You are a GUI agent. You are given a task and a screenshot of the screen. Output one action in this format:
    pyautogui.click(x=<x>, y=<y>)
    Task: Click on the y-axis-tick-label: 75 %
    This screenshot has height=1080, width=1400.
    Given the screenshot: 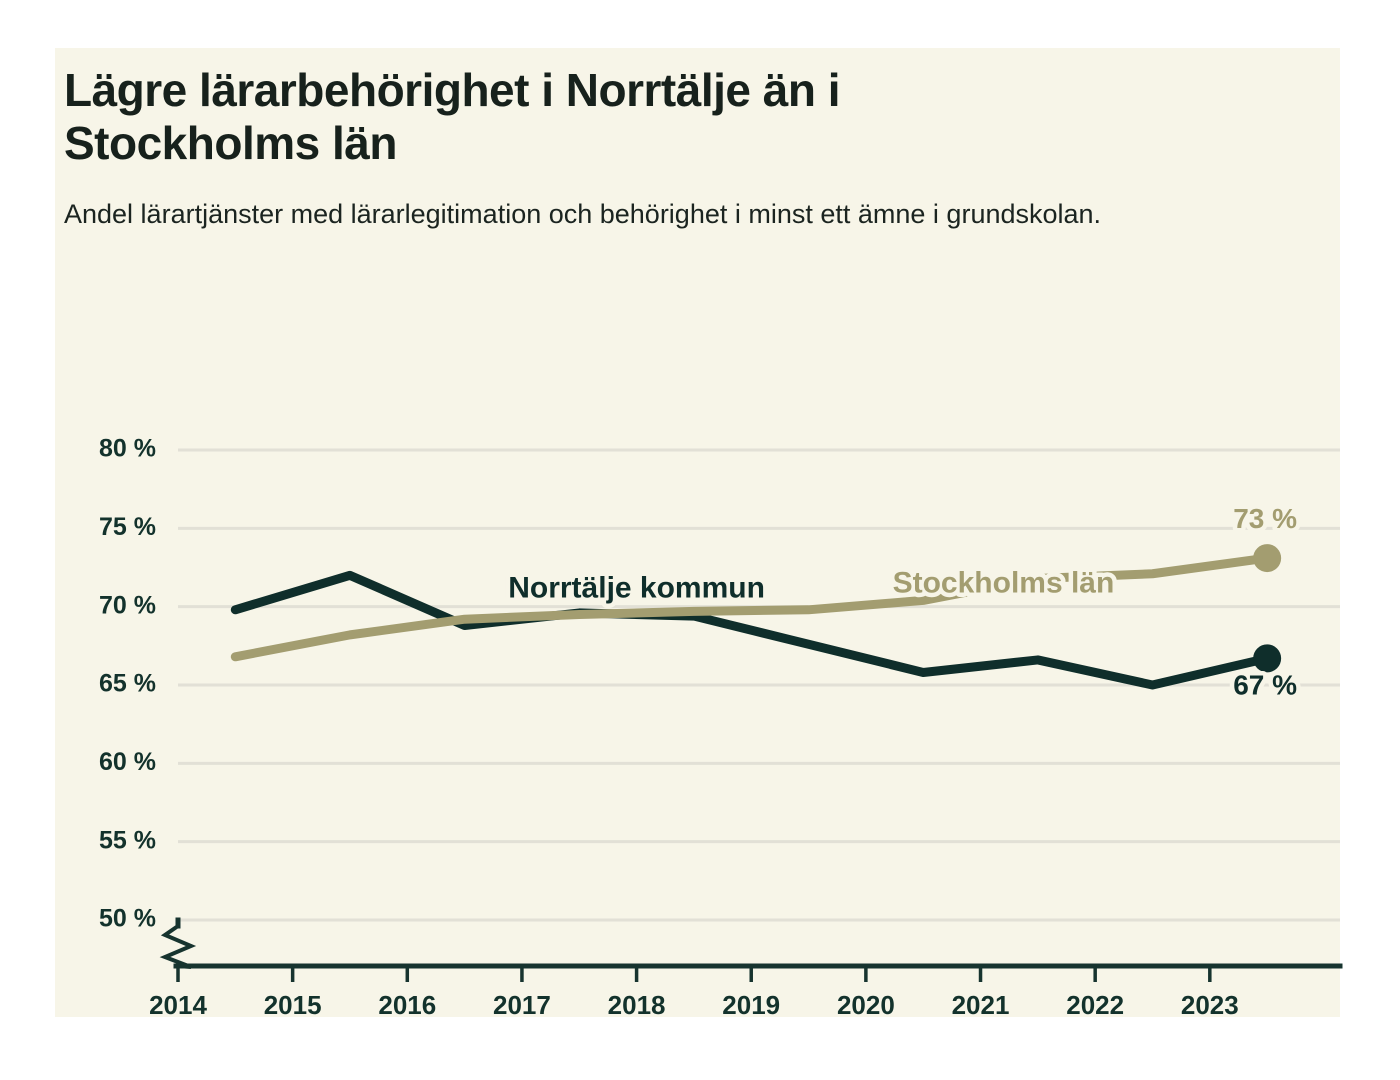 What is the action you would take?
    pyautogui.click(x=127, y=527)
    